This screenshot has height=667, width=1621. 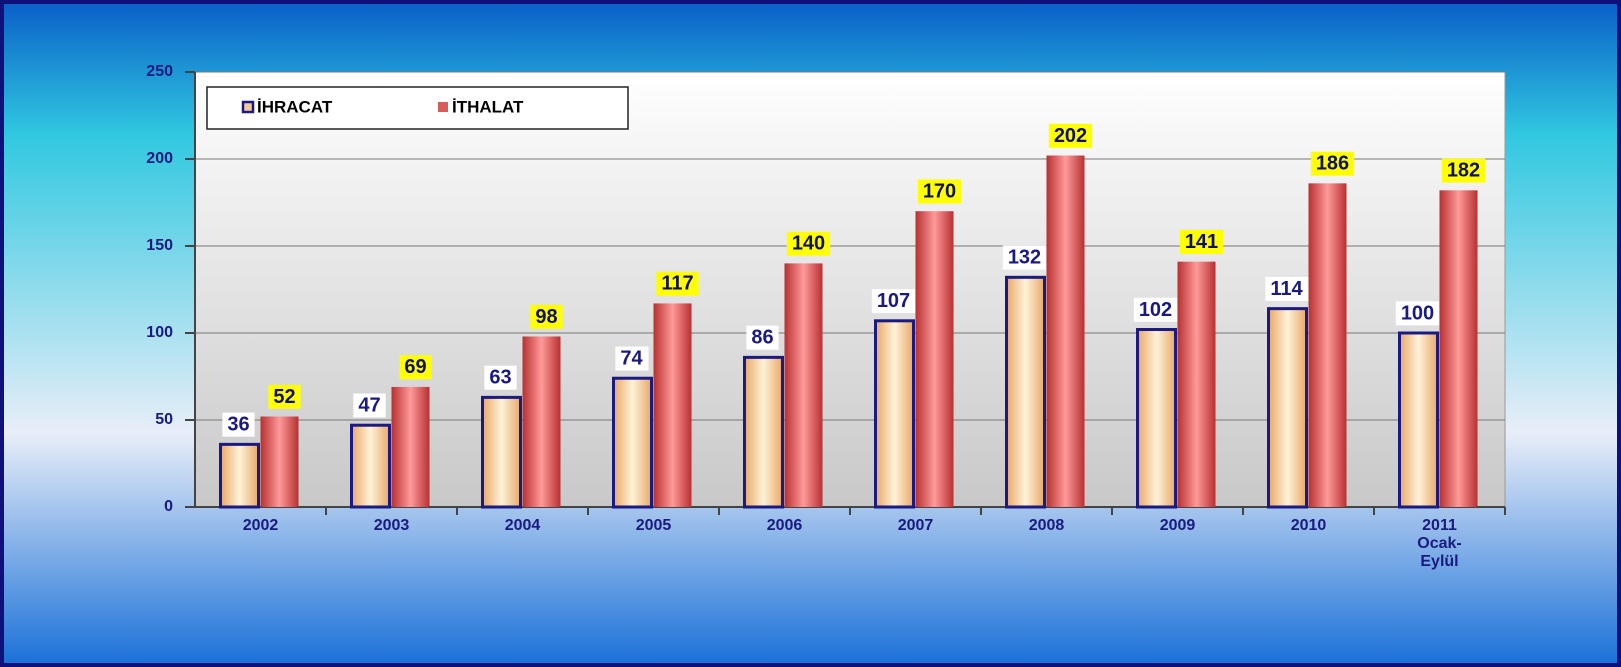 I want to click on value-label: 117, so click(x=677, y=284).